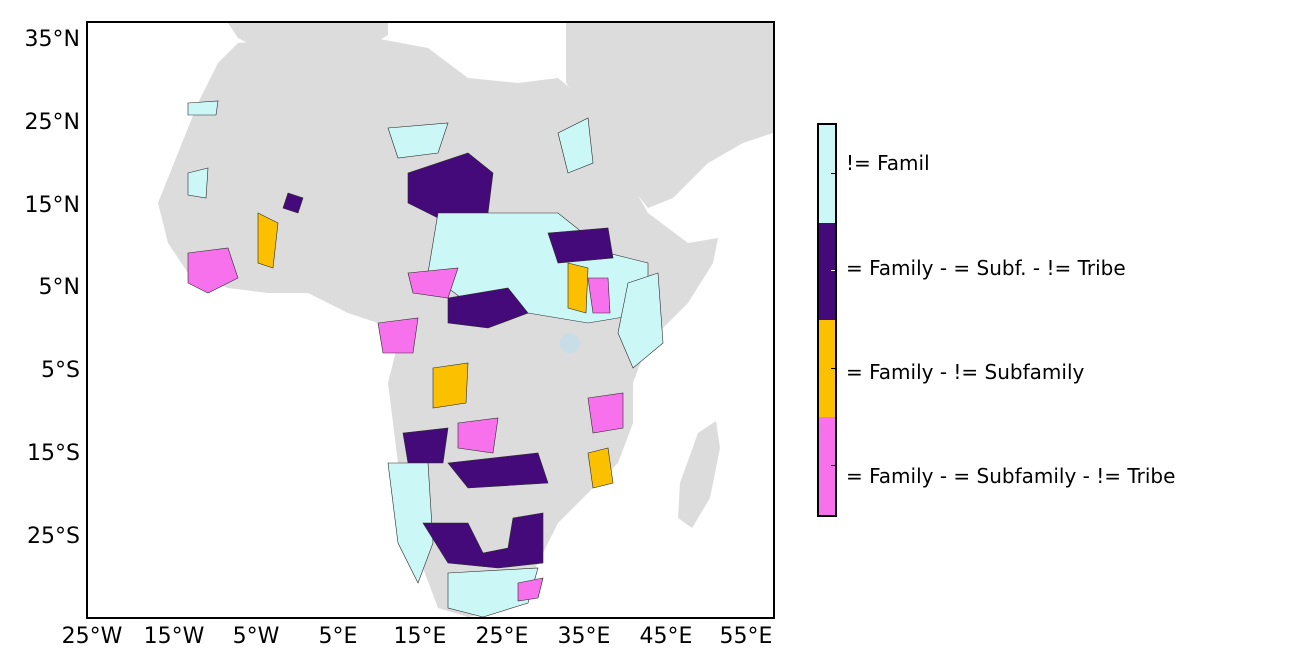  What do you see at coordinates (888, 163) in the screenshot?
I see `legend-label: != Famil` at bounding box center [888, 163].